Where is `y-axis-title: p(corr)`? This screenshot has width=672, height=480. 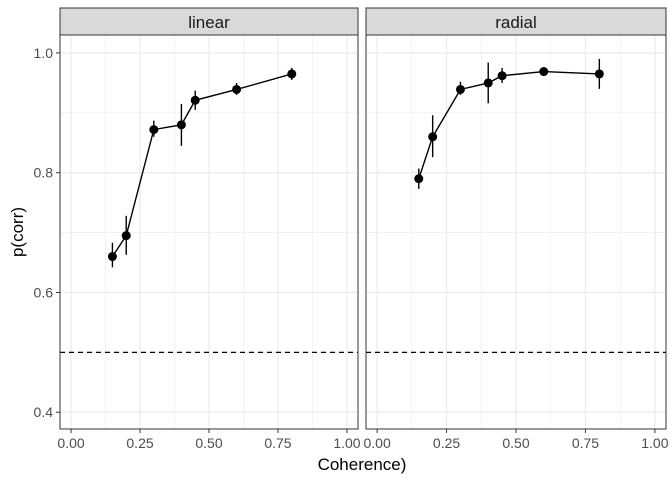
y-axis-title: p(corr) is located at coordinates (17, 232).